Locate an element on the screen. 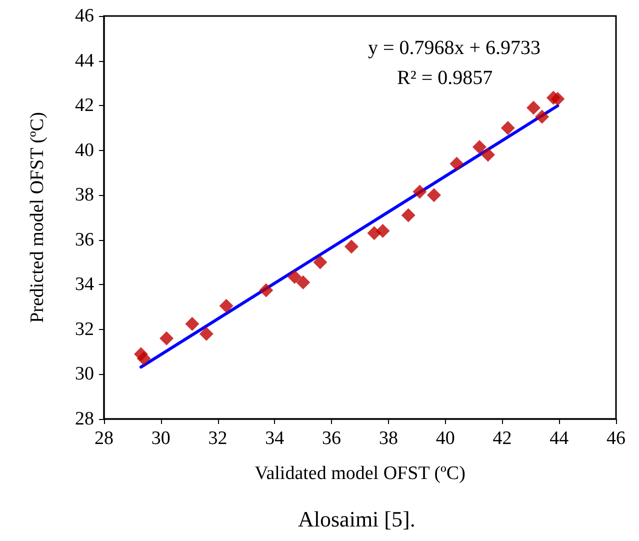 This screenshot has height=541, width=639. annotation: y = 0.7968x + 6.9733 is located at coordinates (454, 48).